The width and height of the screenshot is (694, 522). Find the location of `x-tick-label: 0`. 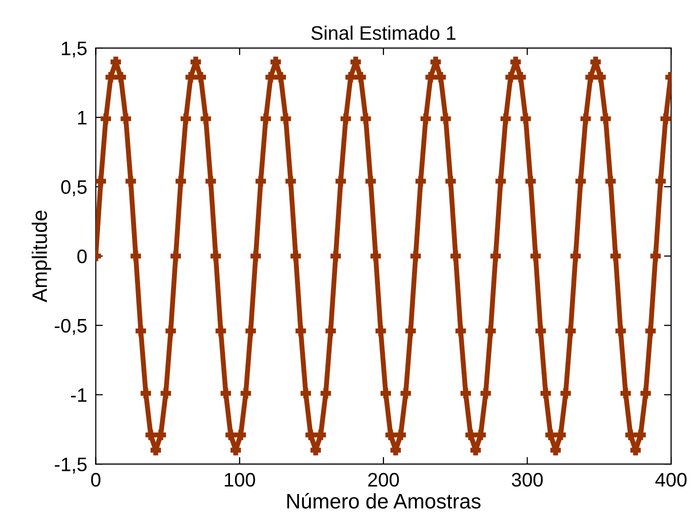

x-tick-label: 0 is located at coordinates (95, 479).